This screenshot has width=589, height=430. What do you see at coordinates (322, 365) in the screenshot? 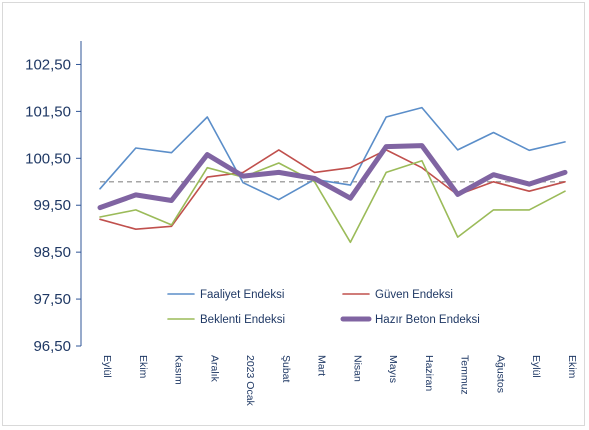
I see `x-tick-label: Mart` at bounding box center [322, 365].